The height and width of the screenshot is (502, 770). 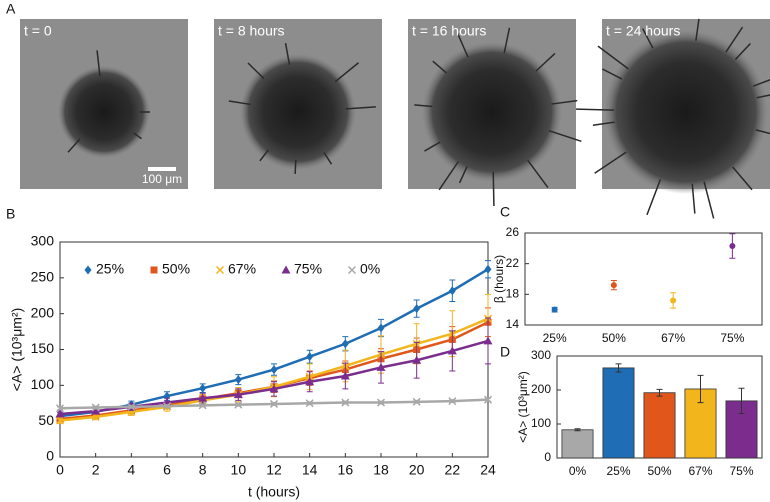 What do you see at coordinates (381, 470) in the screenshot?
I see `x-tick-label: 18` at bounding box center [381, 470].